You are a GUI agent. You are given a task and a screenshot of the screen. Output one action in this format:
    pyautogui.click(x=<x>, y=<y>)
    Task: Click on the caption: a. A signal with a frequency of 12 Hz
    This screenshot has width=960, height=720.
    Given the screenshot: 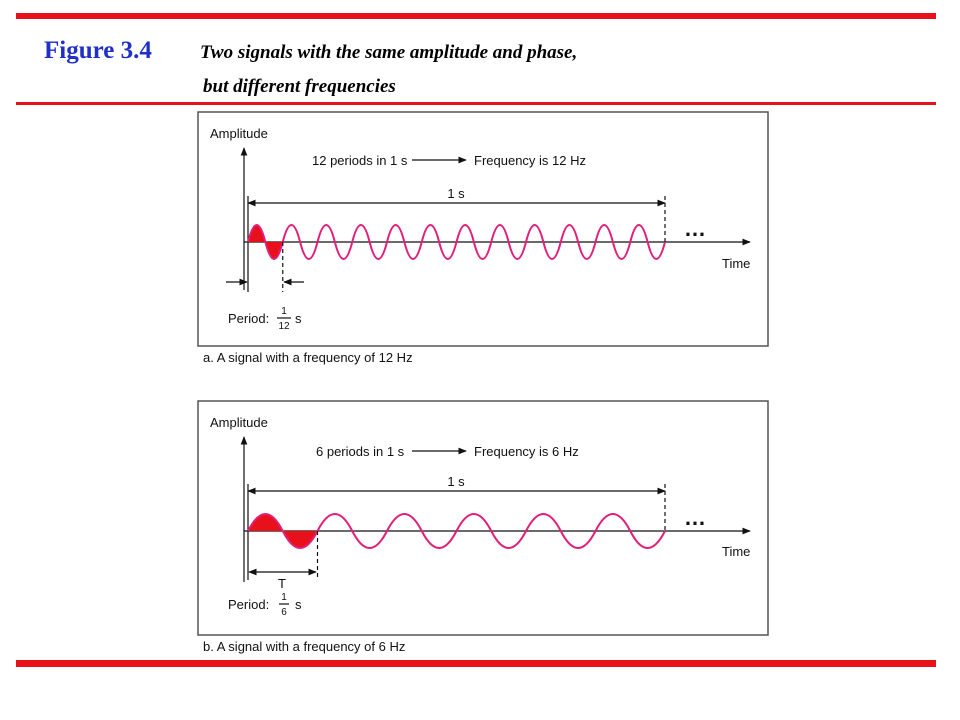 What is the action you would take?
    pyautogui.click(x=308, y=357)
    